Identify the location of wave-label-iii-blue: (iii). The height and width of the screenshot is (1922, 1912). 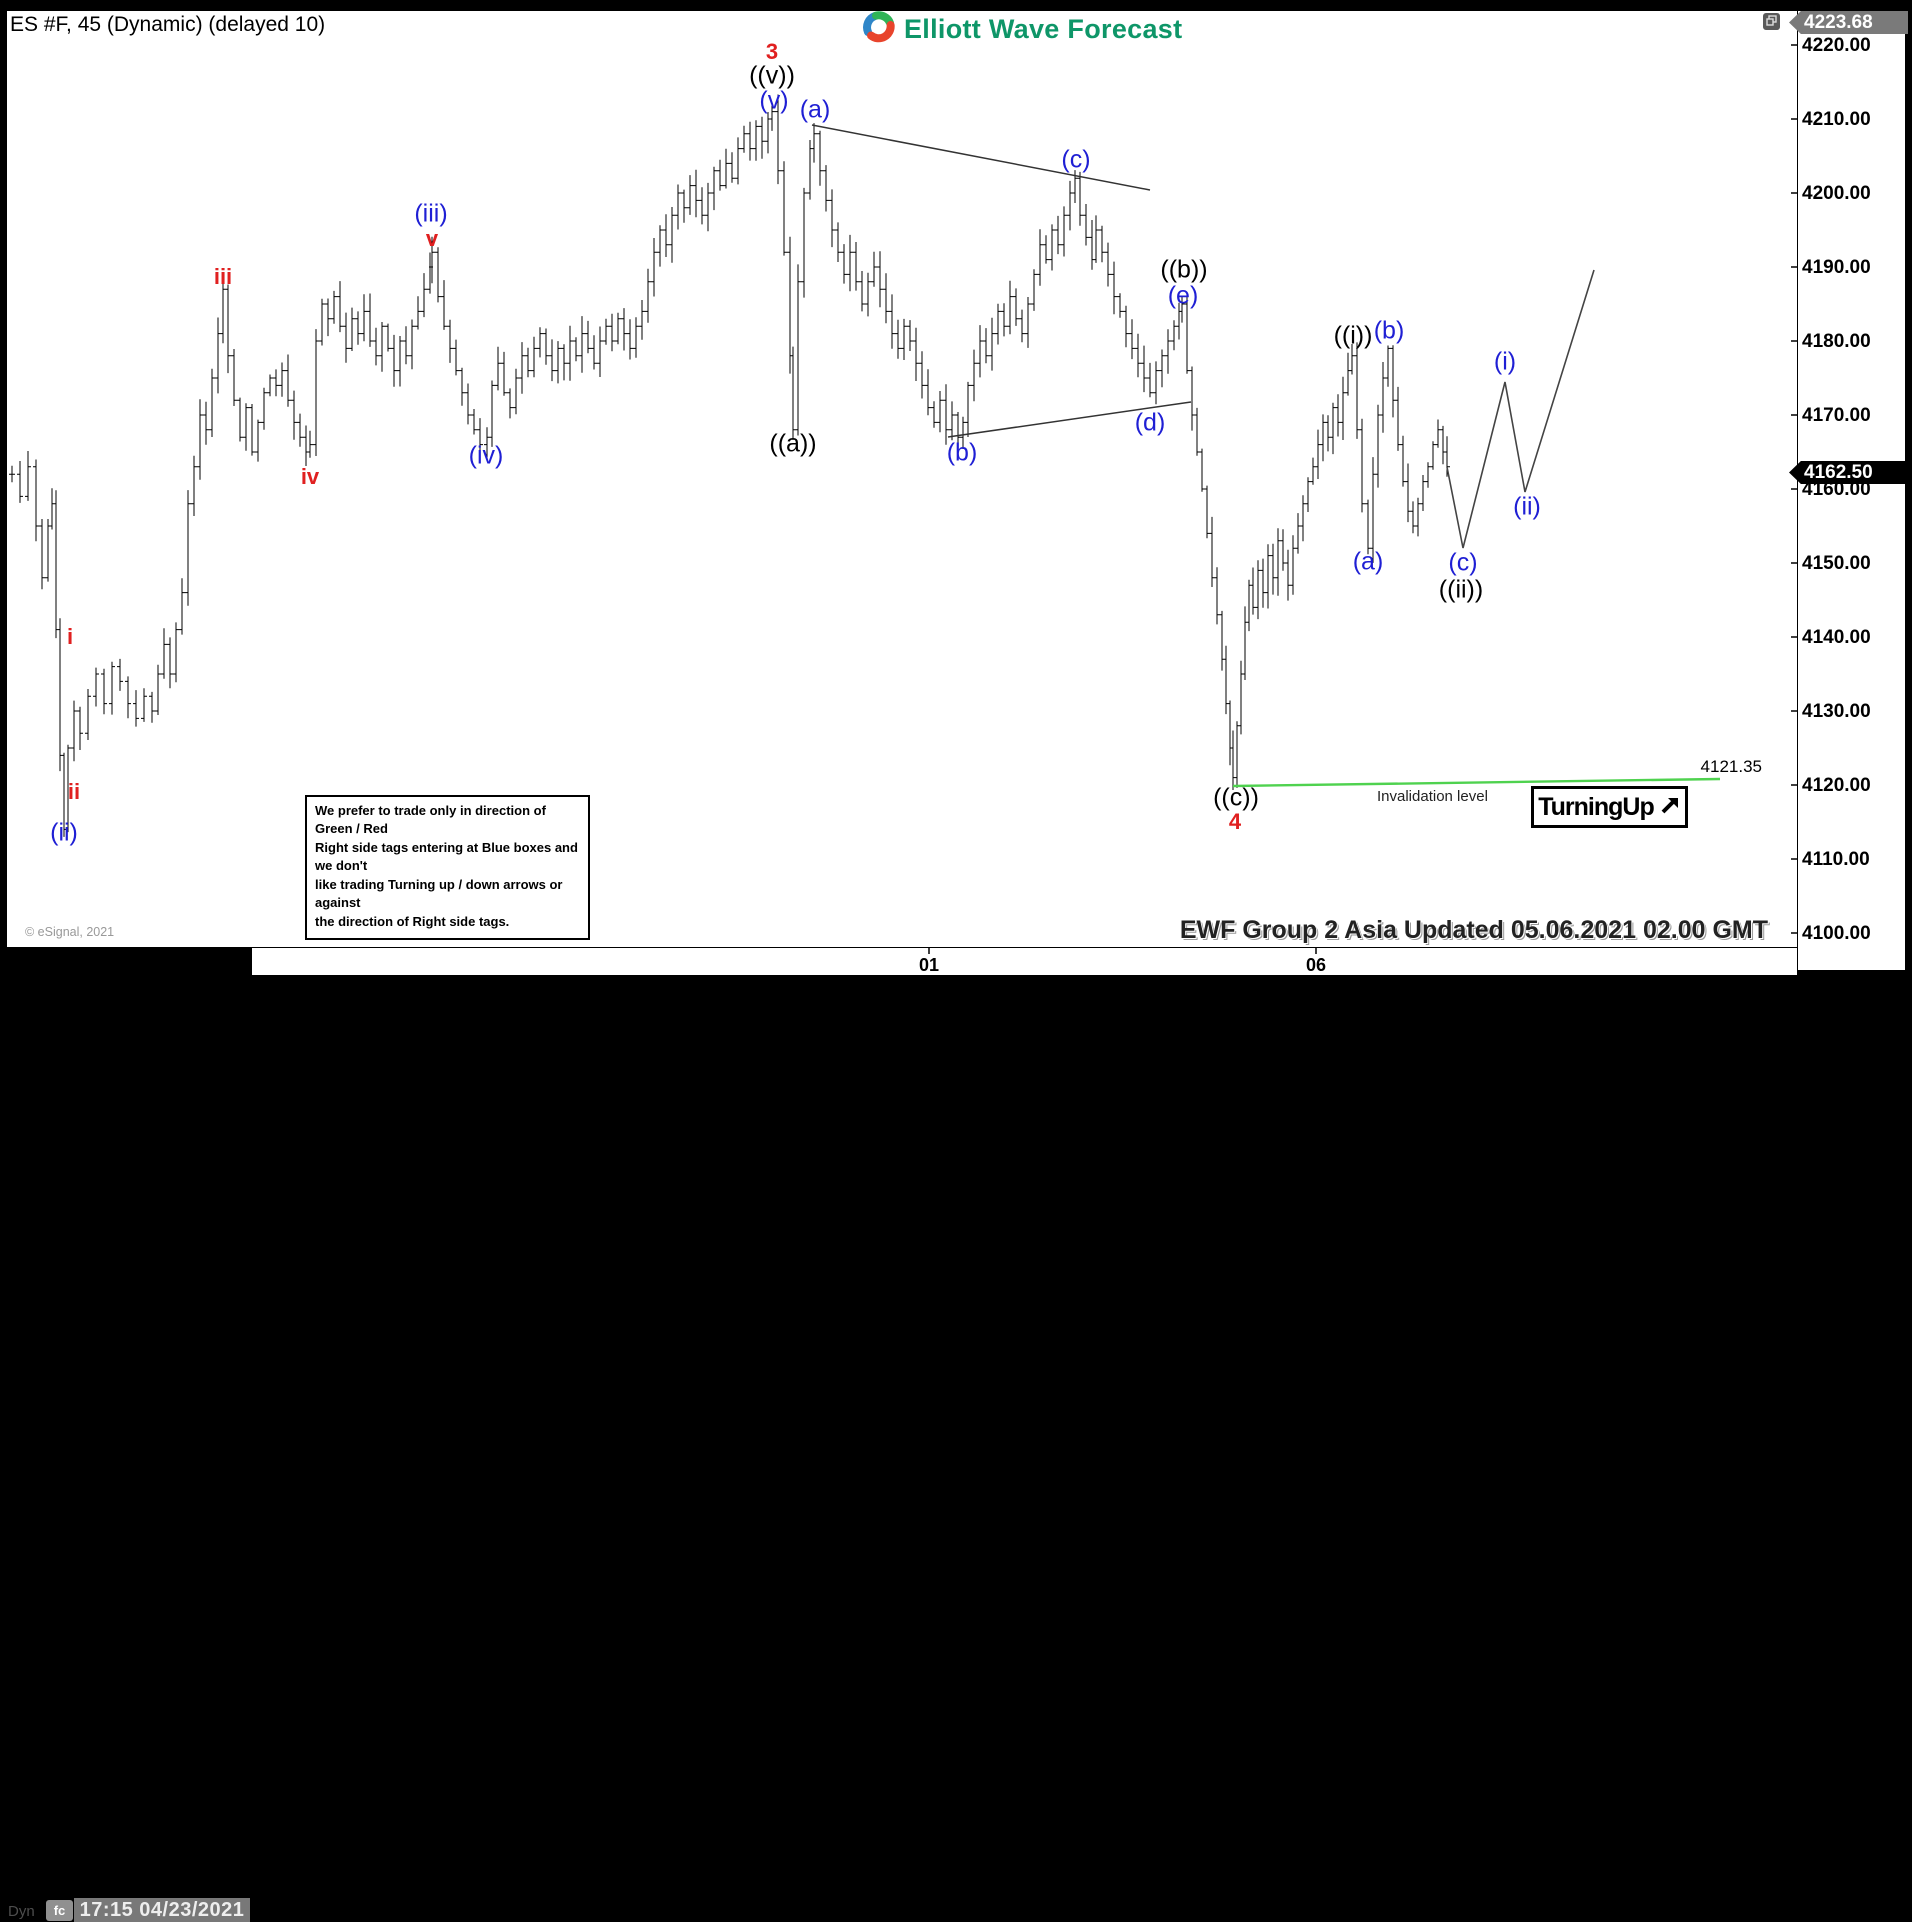
(431, 213).